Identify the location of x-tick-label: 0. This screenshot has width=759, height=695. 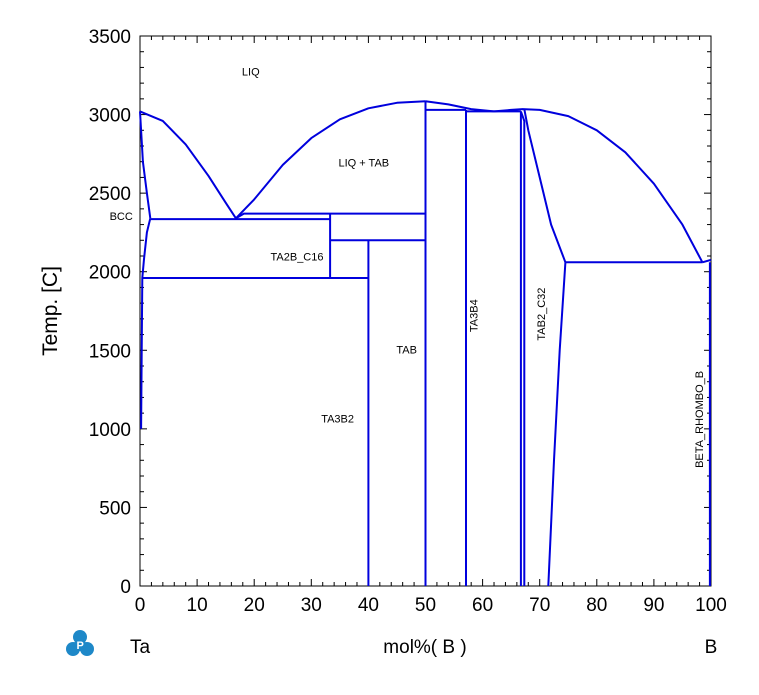
(140, 605).